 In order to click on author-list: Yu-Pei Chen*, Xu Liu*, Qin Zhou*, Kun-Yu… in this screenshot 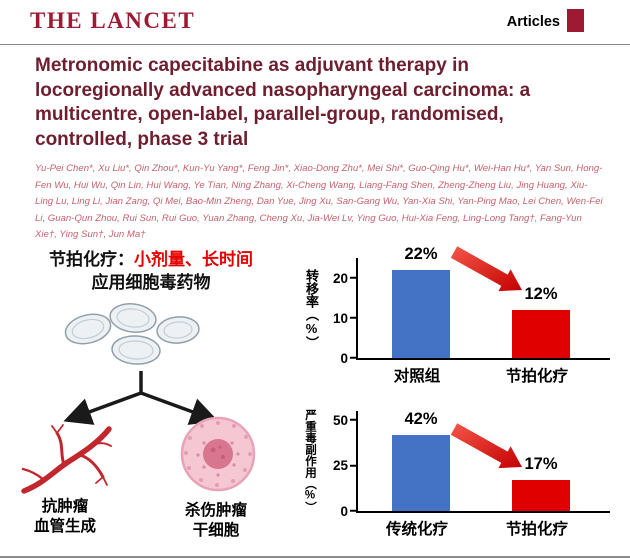, I will do `click(319, 201)`.